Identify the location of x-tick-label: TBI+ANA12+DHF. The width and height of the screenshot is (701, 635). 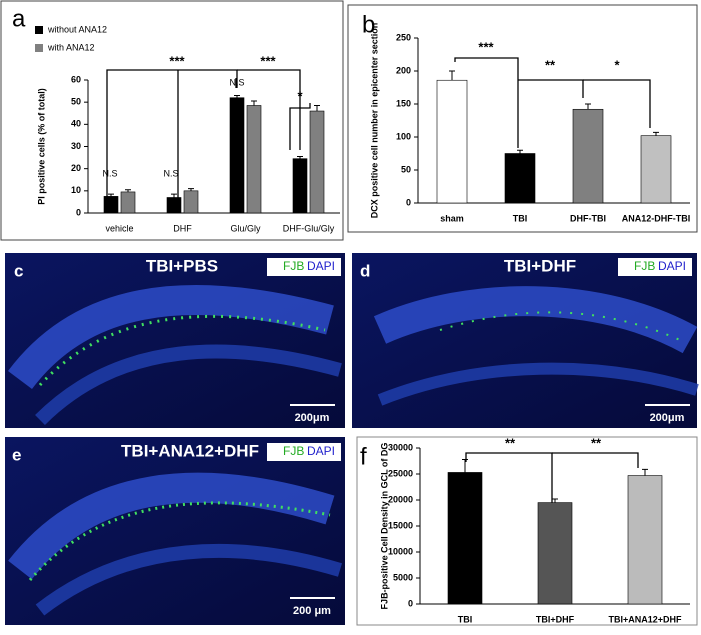
(645, 619).